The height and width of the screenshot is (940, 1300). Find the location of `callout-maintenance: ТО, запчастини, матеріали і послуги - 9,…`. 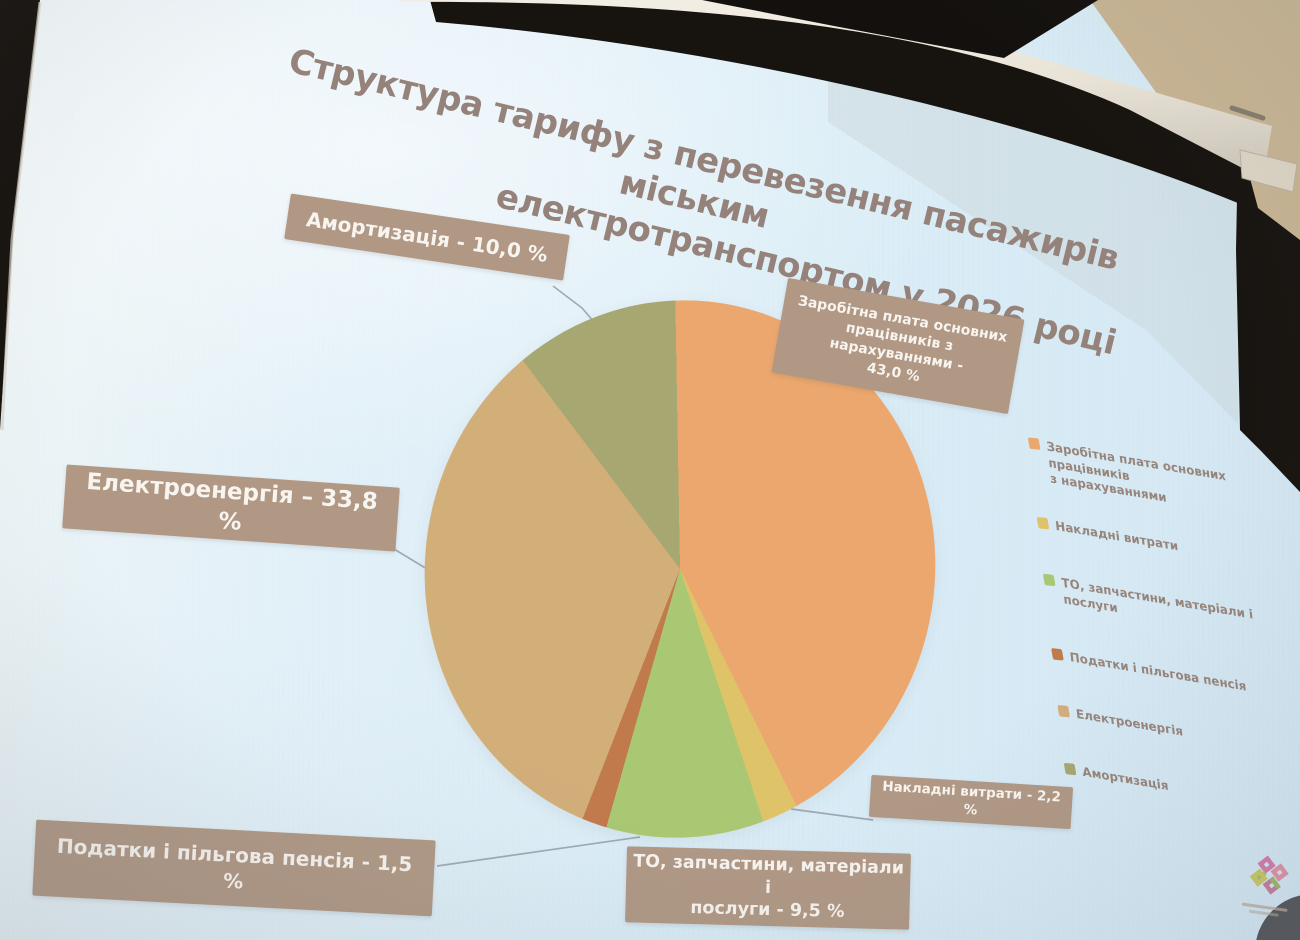

callout-maintenance: ТО, запчастини, матеріали і послуги - 9,… is located at coordinates (768, 888).